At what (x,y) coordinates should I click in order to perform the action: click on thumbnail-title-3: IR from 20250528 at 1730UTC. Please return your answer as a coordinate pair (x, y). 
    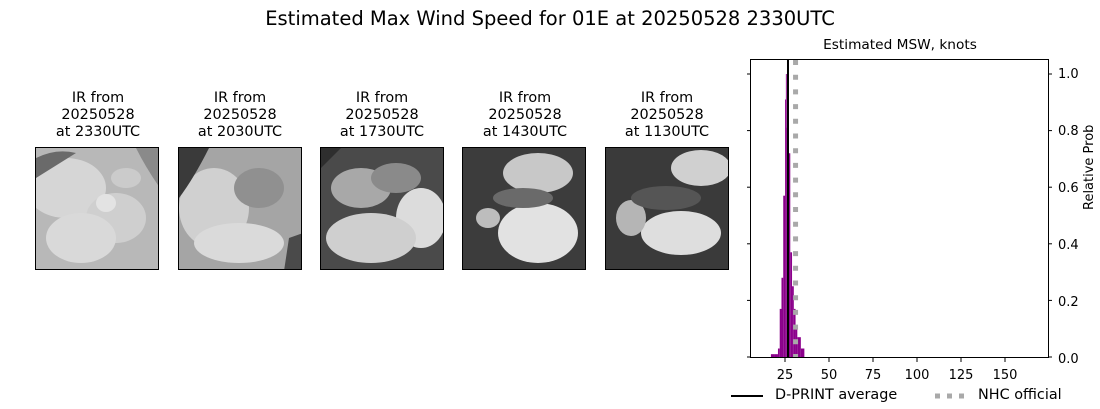
    Looking at the image, I should click on (382, 115).